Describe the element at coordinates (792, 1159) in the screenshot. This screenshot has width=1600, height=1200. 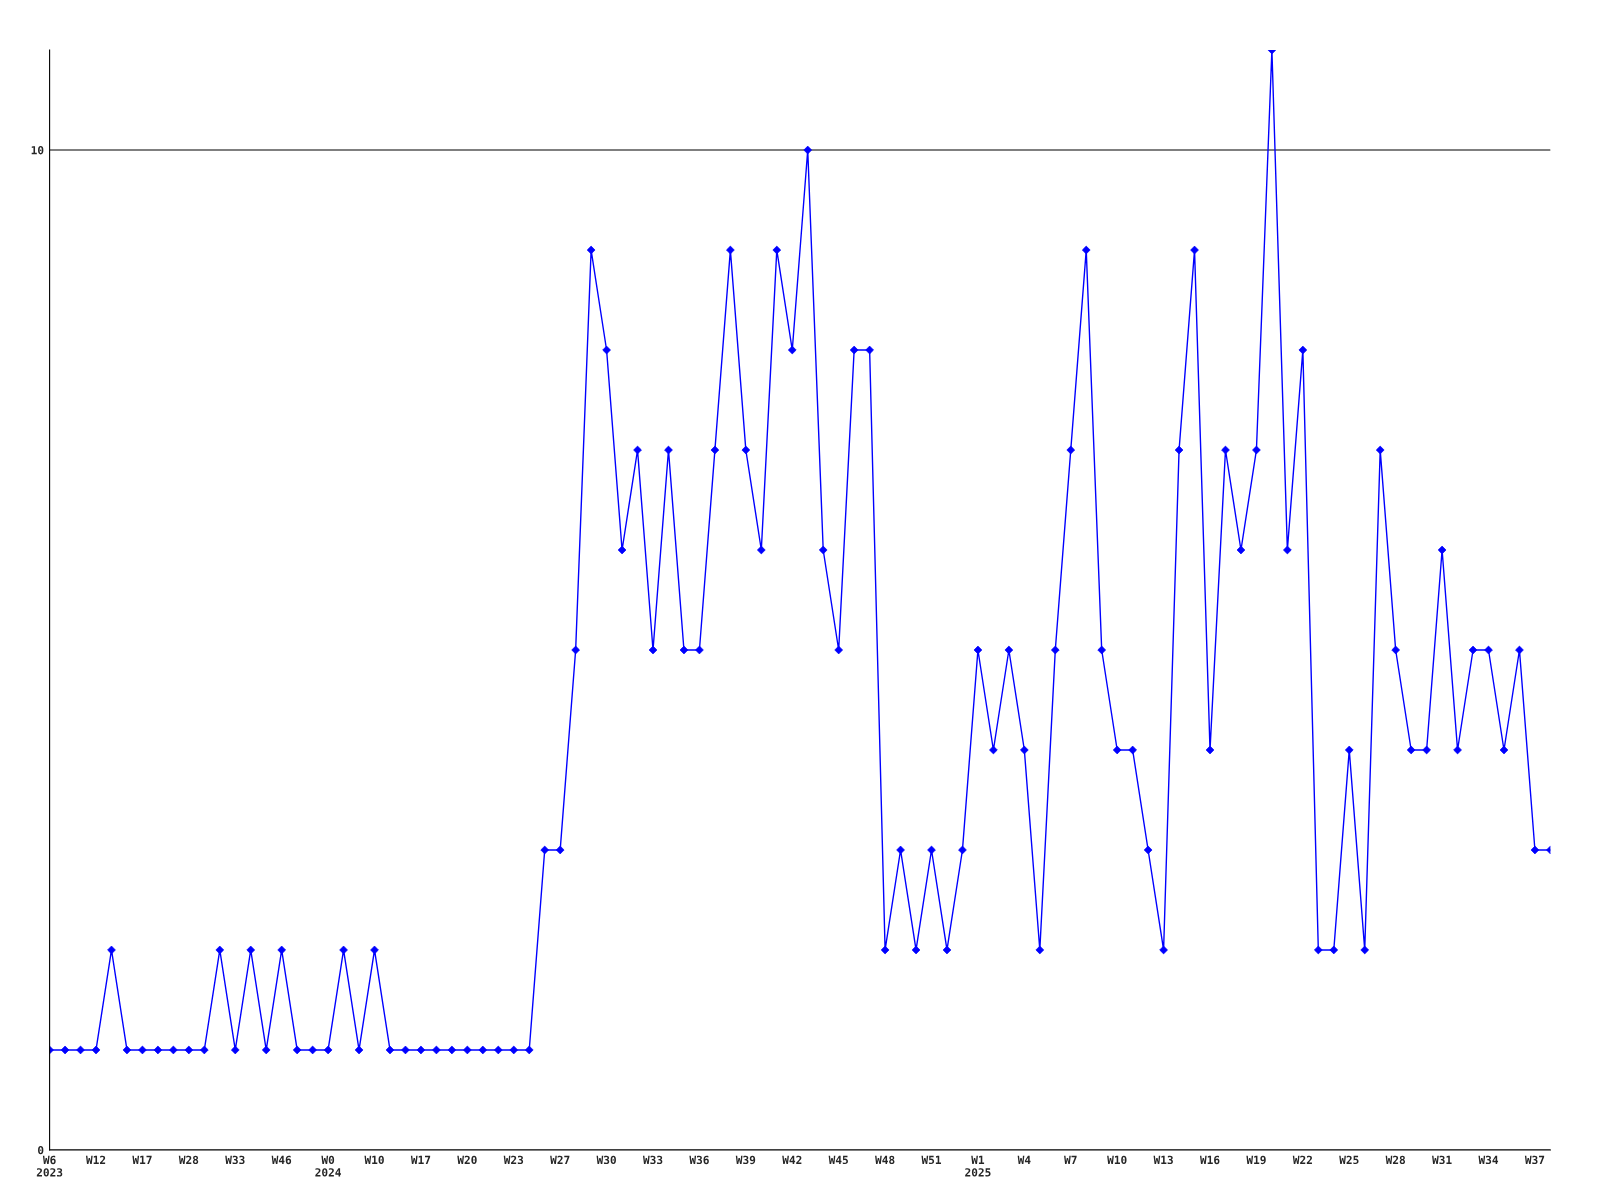
I see `x-tick-label: W42` at that location.